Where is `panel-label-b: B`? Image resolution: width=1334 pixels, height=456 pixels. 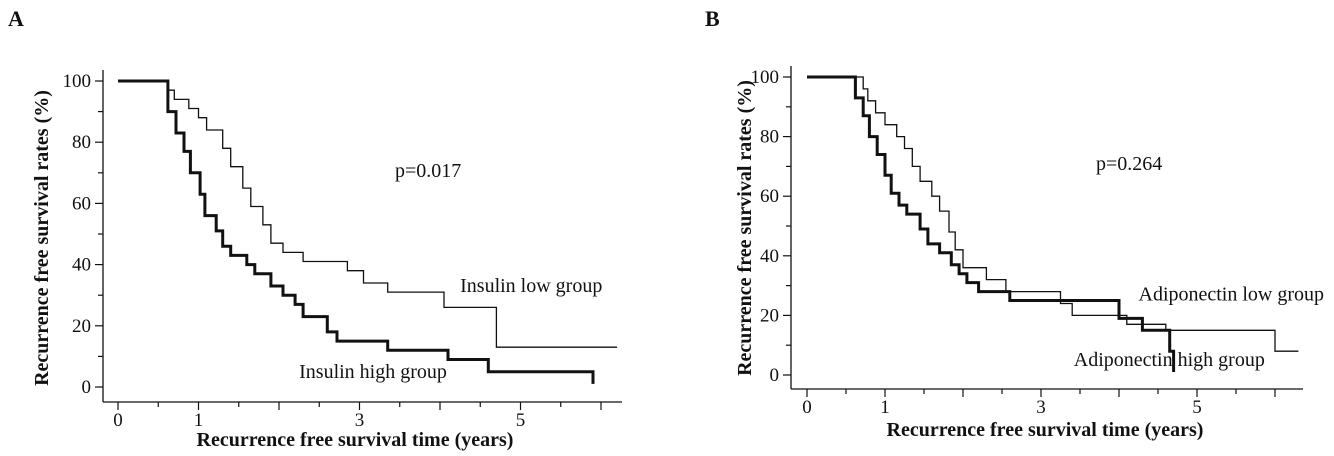
panel-label-b: B is located at coordinates (712, 18).